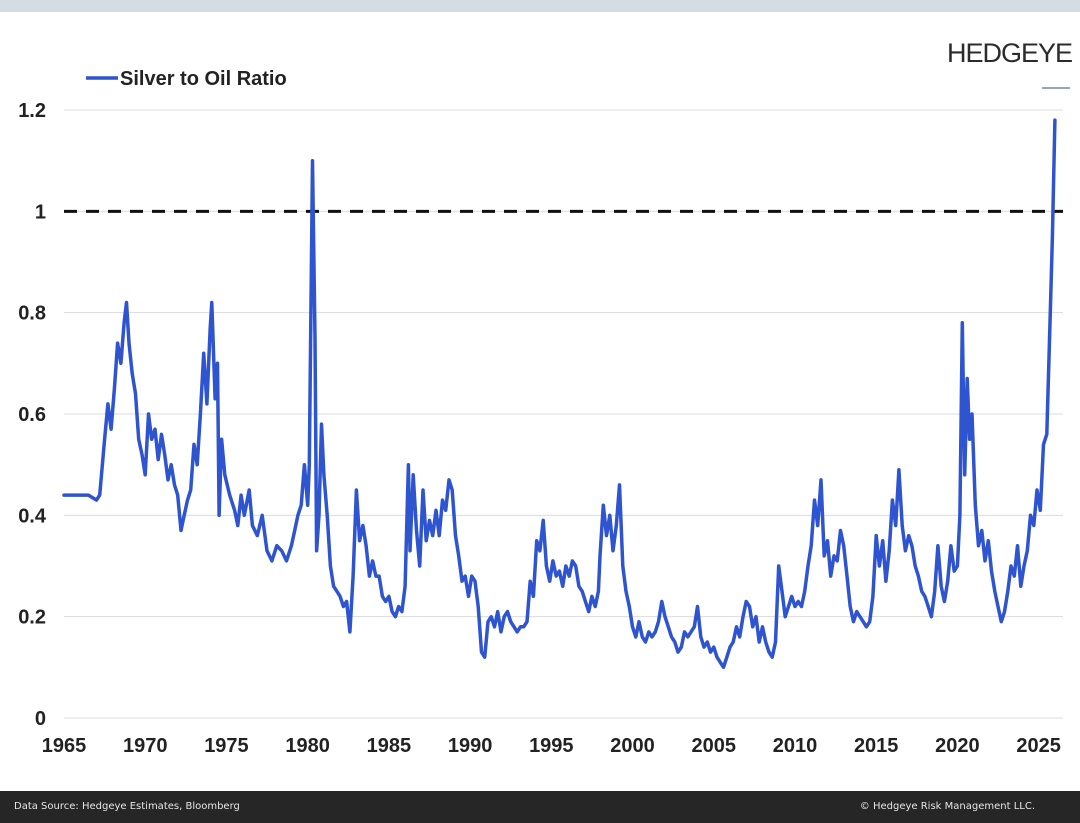  I want to click on x-tick-label: 1995, so click(551, 746).